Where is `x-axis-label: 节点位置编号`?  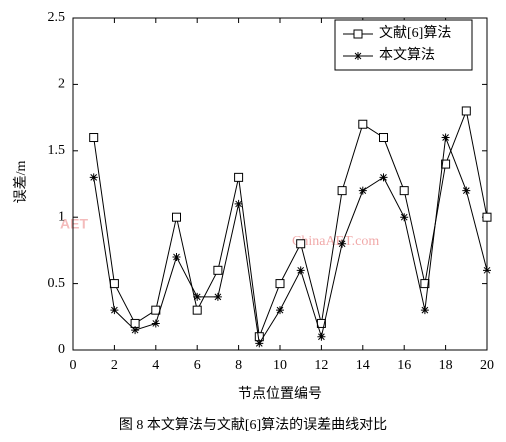
x-axis-label: 节点位置编号 is located at coordinates (280, 394).